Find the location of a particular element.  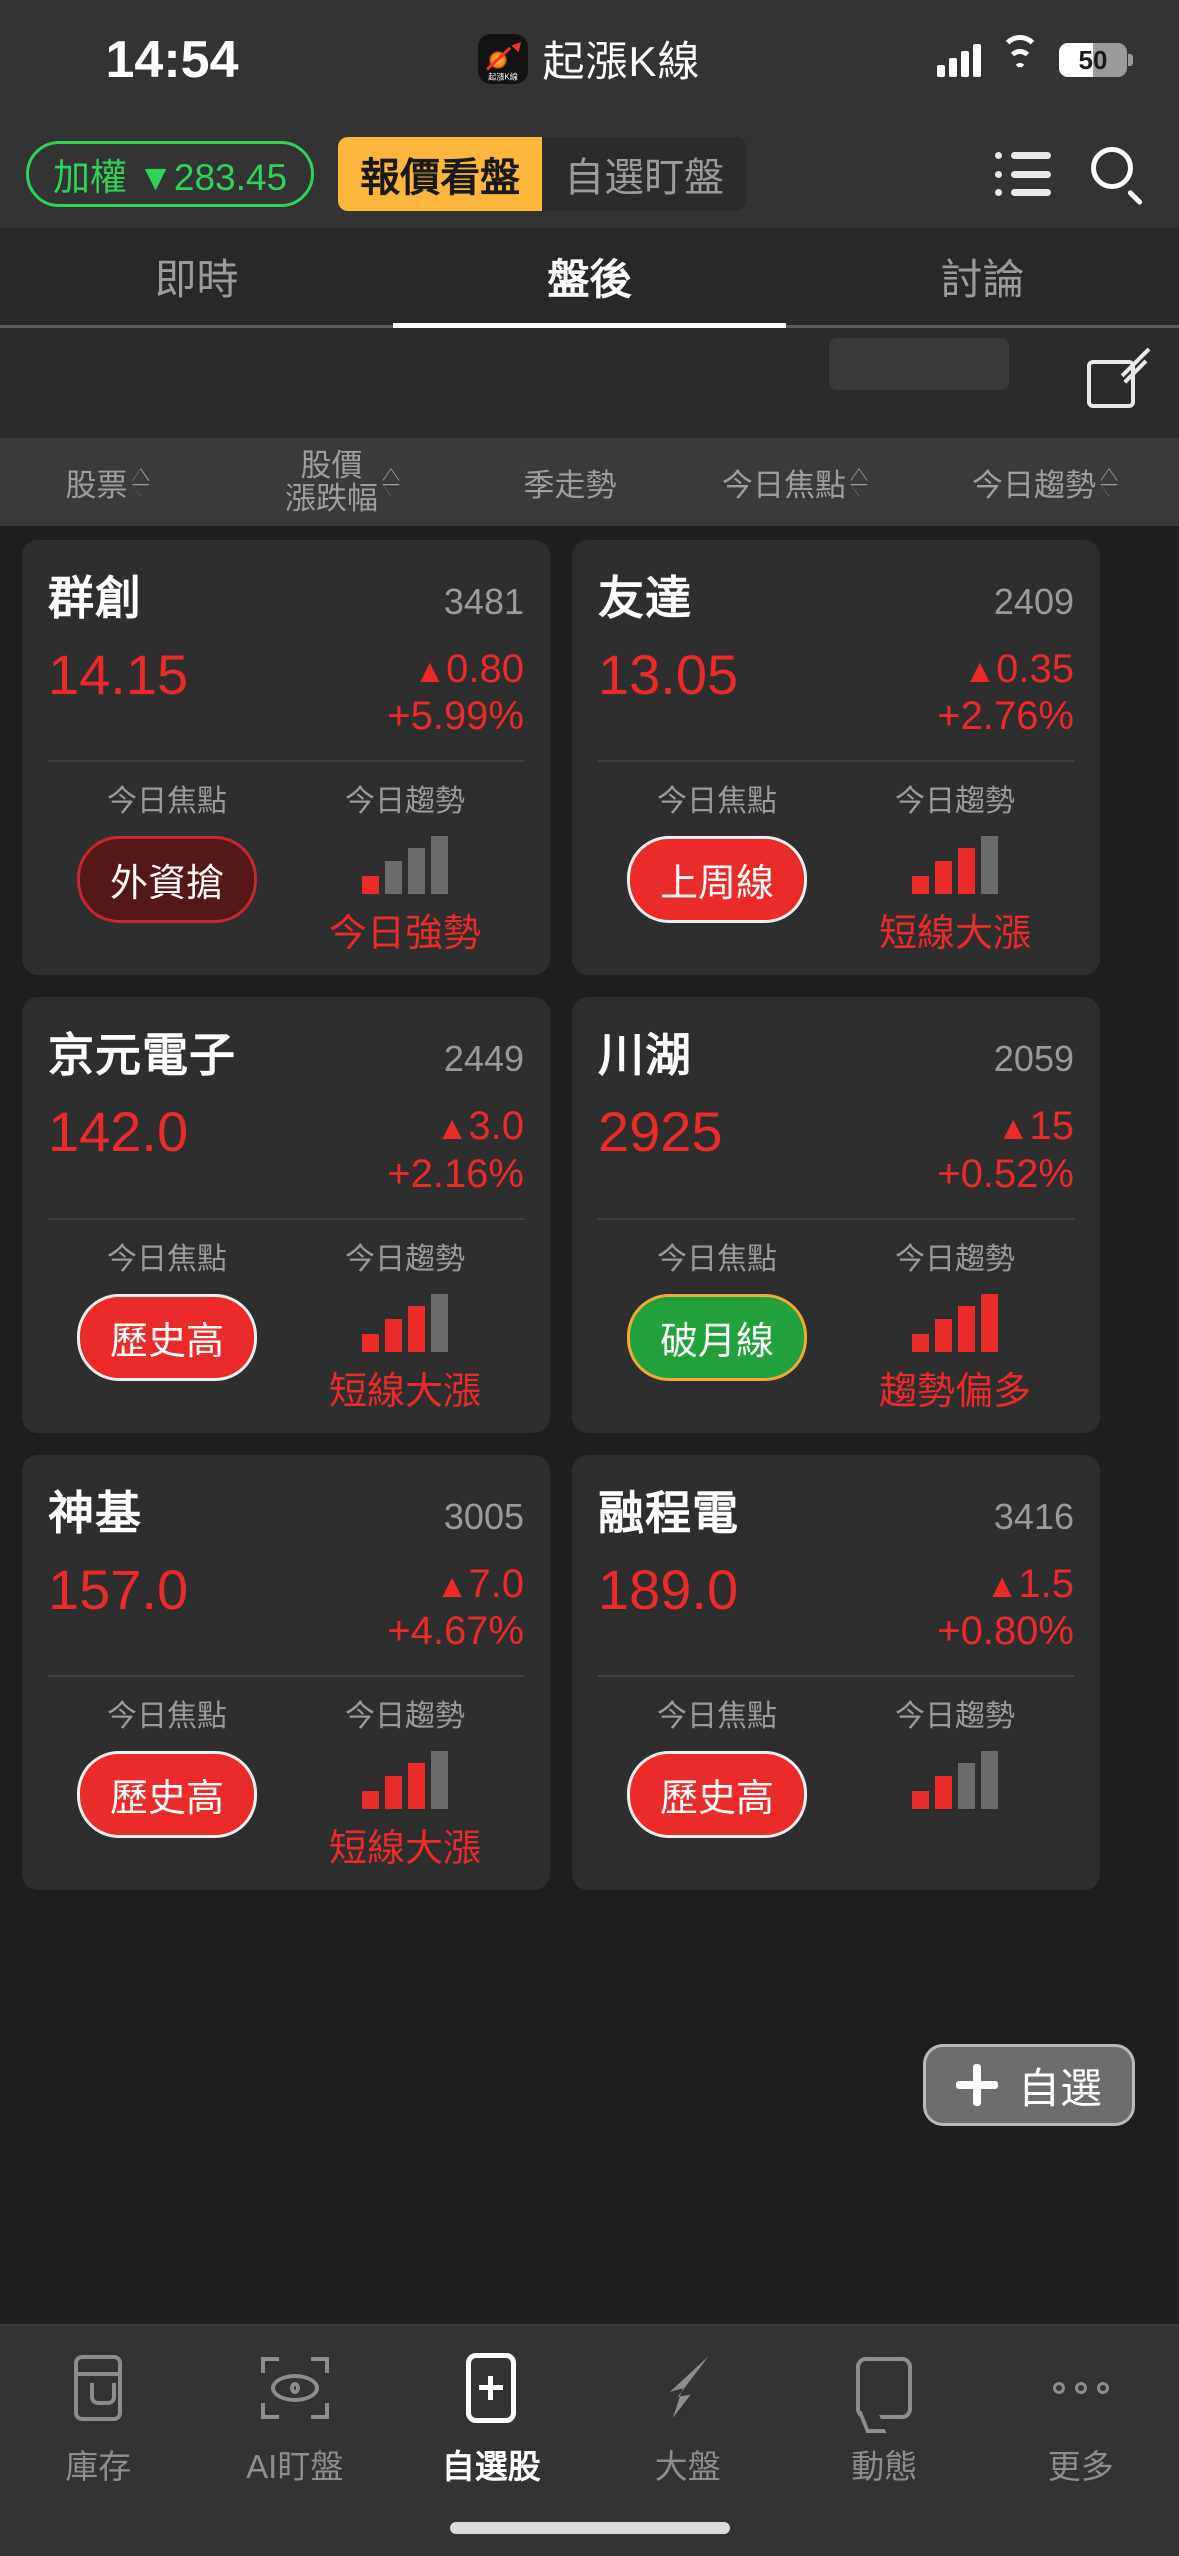

sort-col-quarter-label: 季走勢 is located at coordinates (570, 485).